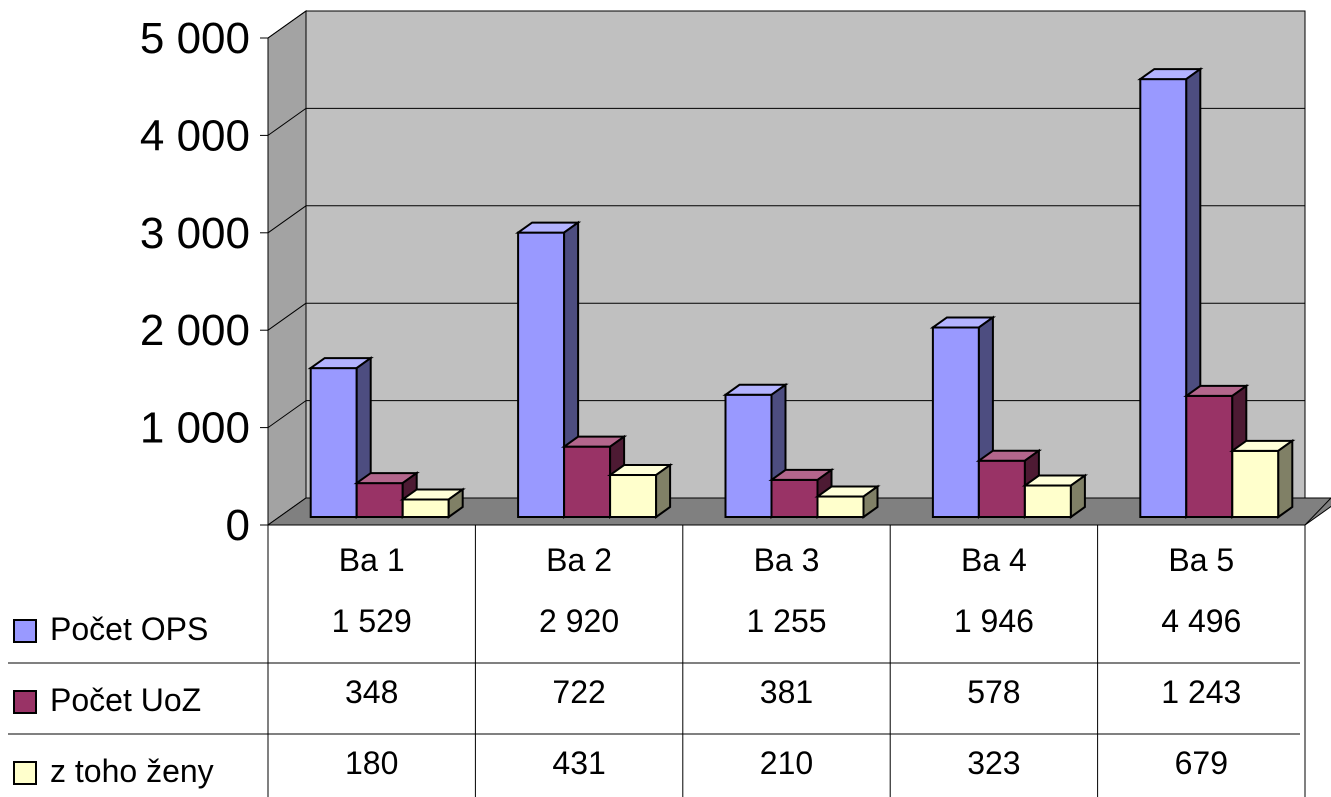 Image resolution: width=1331 pixels, height=797 pixels. Describe the element at coordinates (1201, 692) in the screenshot. I see `data-label-2-5: 1 243` at that location.